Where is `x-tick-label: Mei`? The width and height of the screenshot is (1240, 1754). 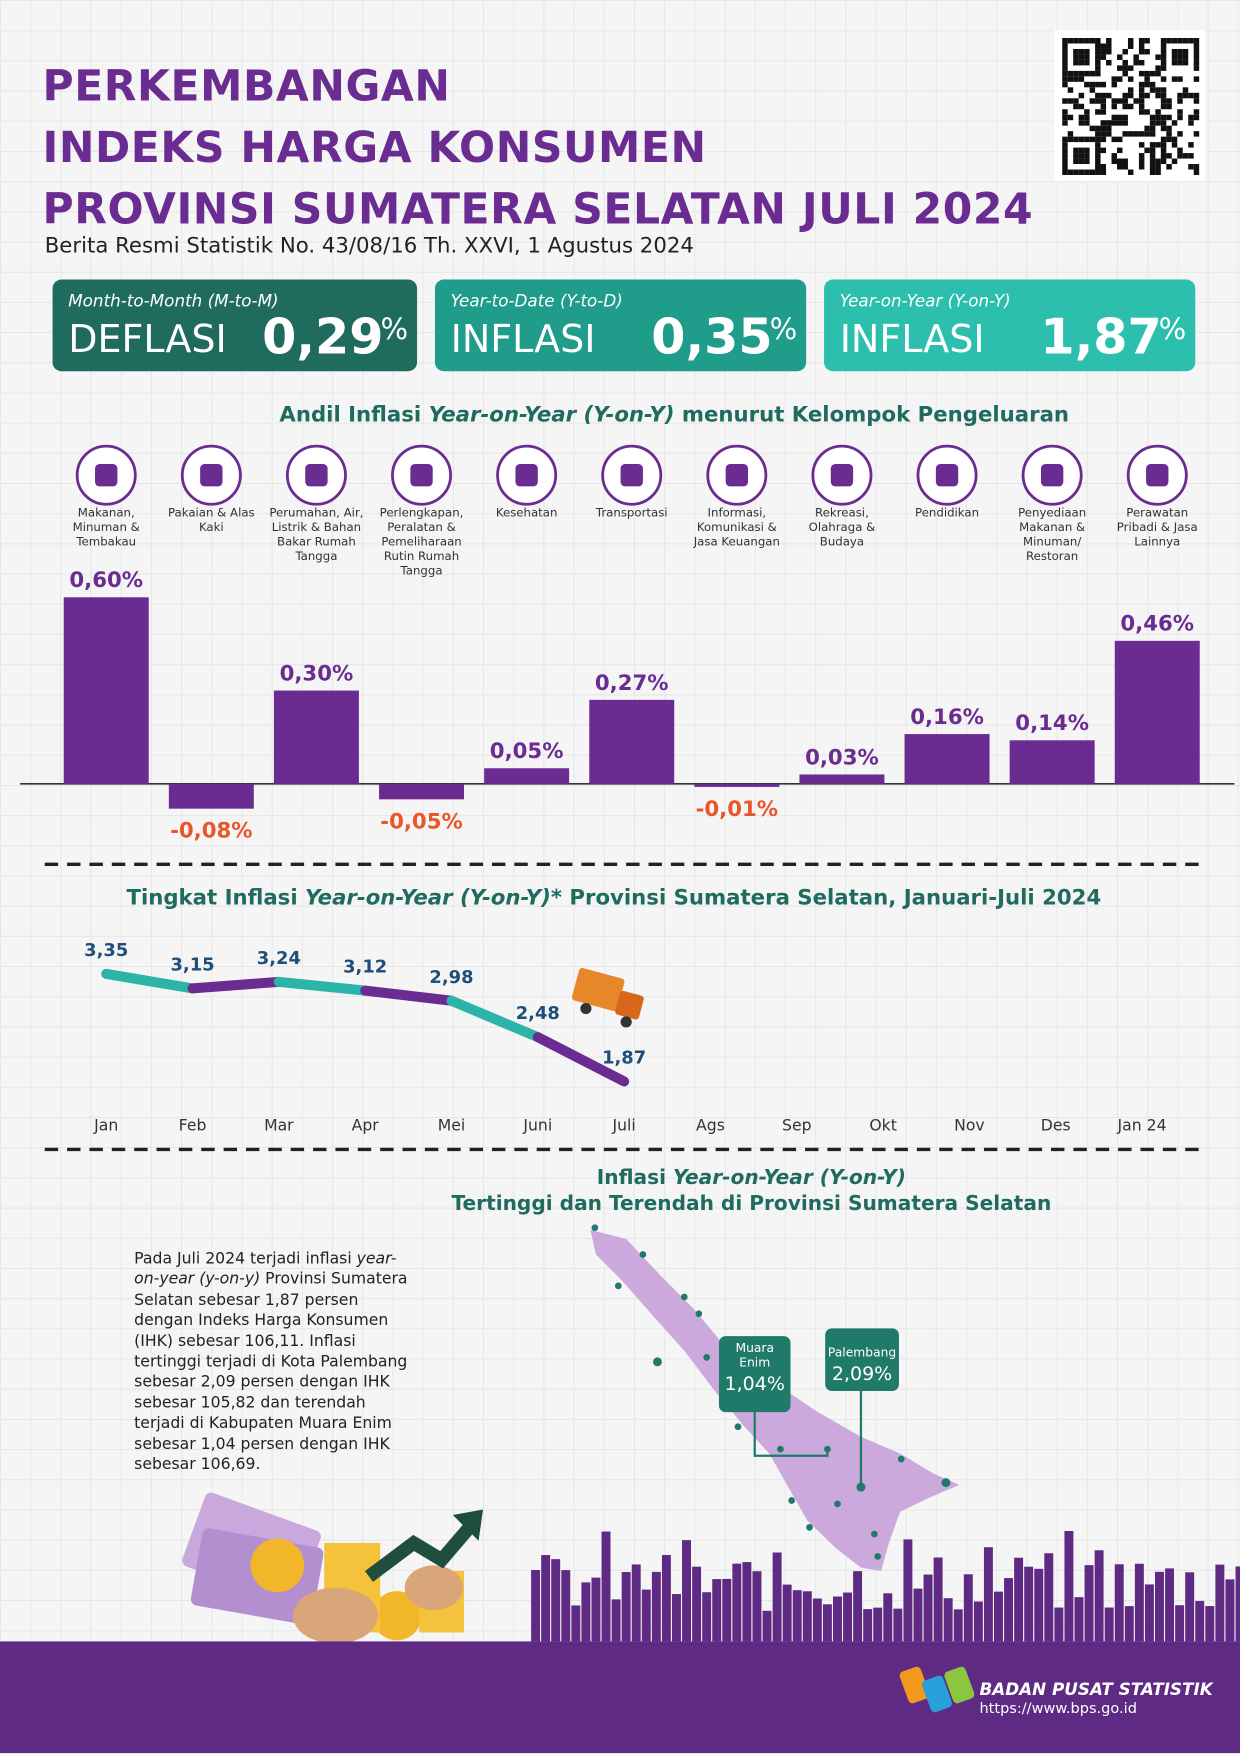
x-tick-label: Mei is located at coordinates (451, 1124).